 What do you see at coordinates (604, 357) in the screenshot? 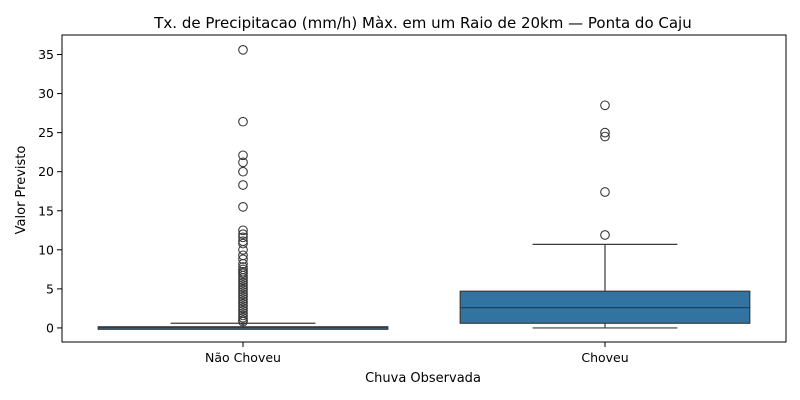
I see `x-tick-label: Choveu` at bounding box center [604, 357].